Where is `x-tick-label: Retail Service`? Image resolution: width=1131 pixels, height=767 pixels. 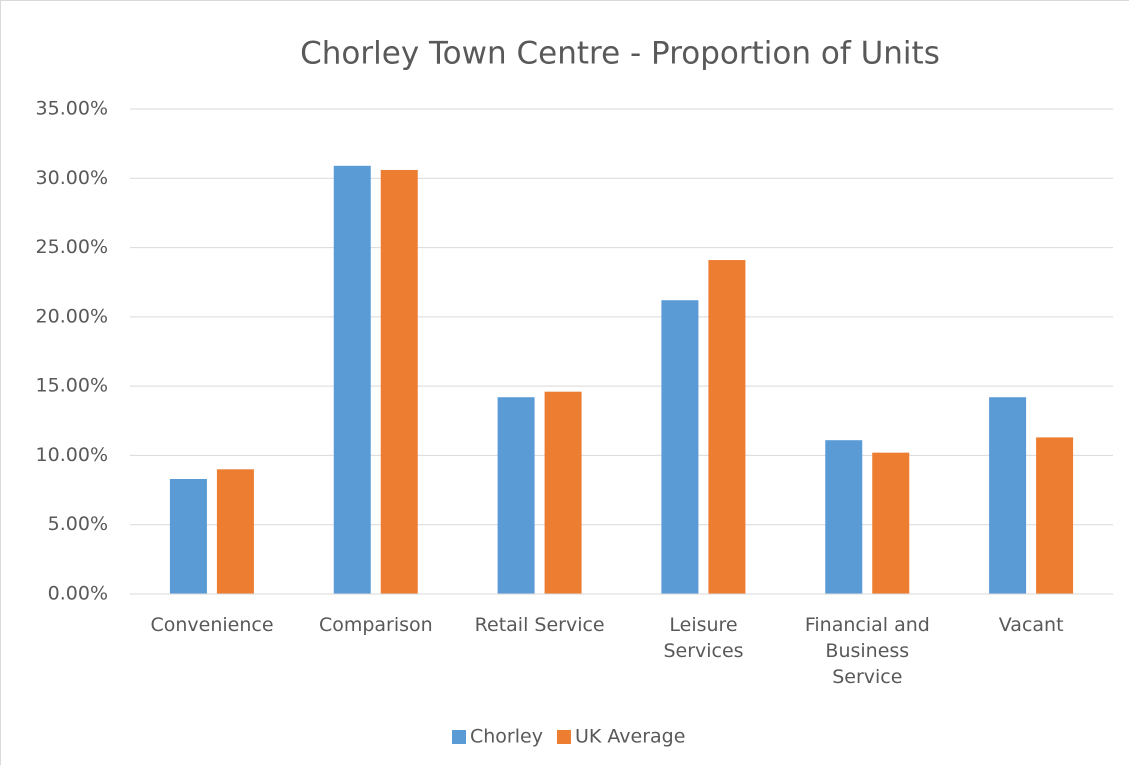 x-tick-label: Retail Service is located at coordinates (539, 625).